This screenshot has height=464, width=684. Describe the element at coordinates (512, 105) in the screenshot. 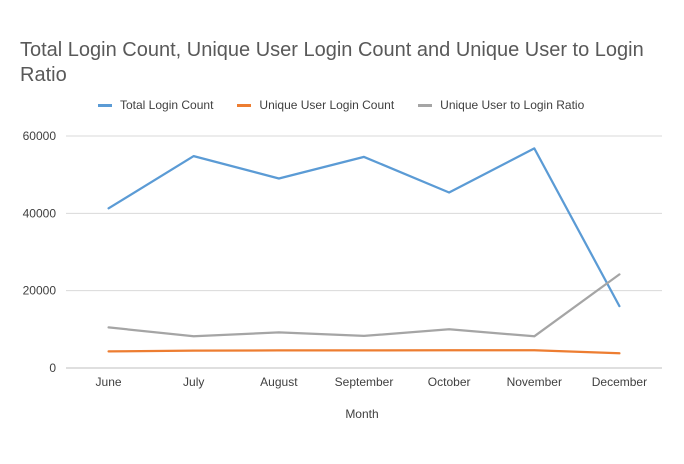

I see `legend-label-unique-user-to-login-ratio: Unique User to Login Ratio` at that location.